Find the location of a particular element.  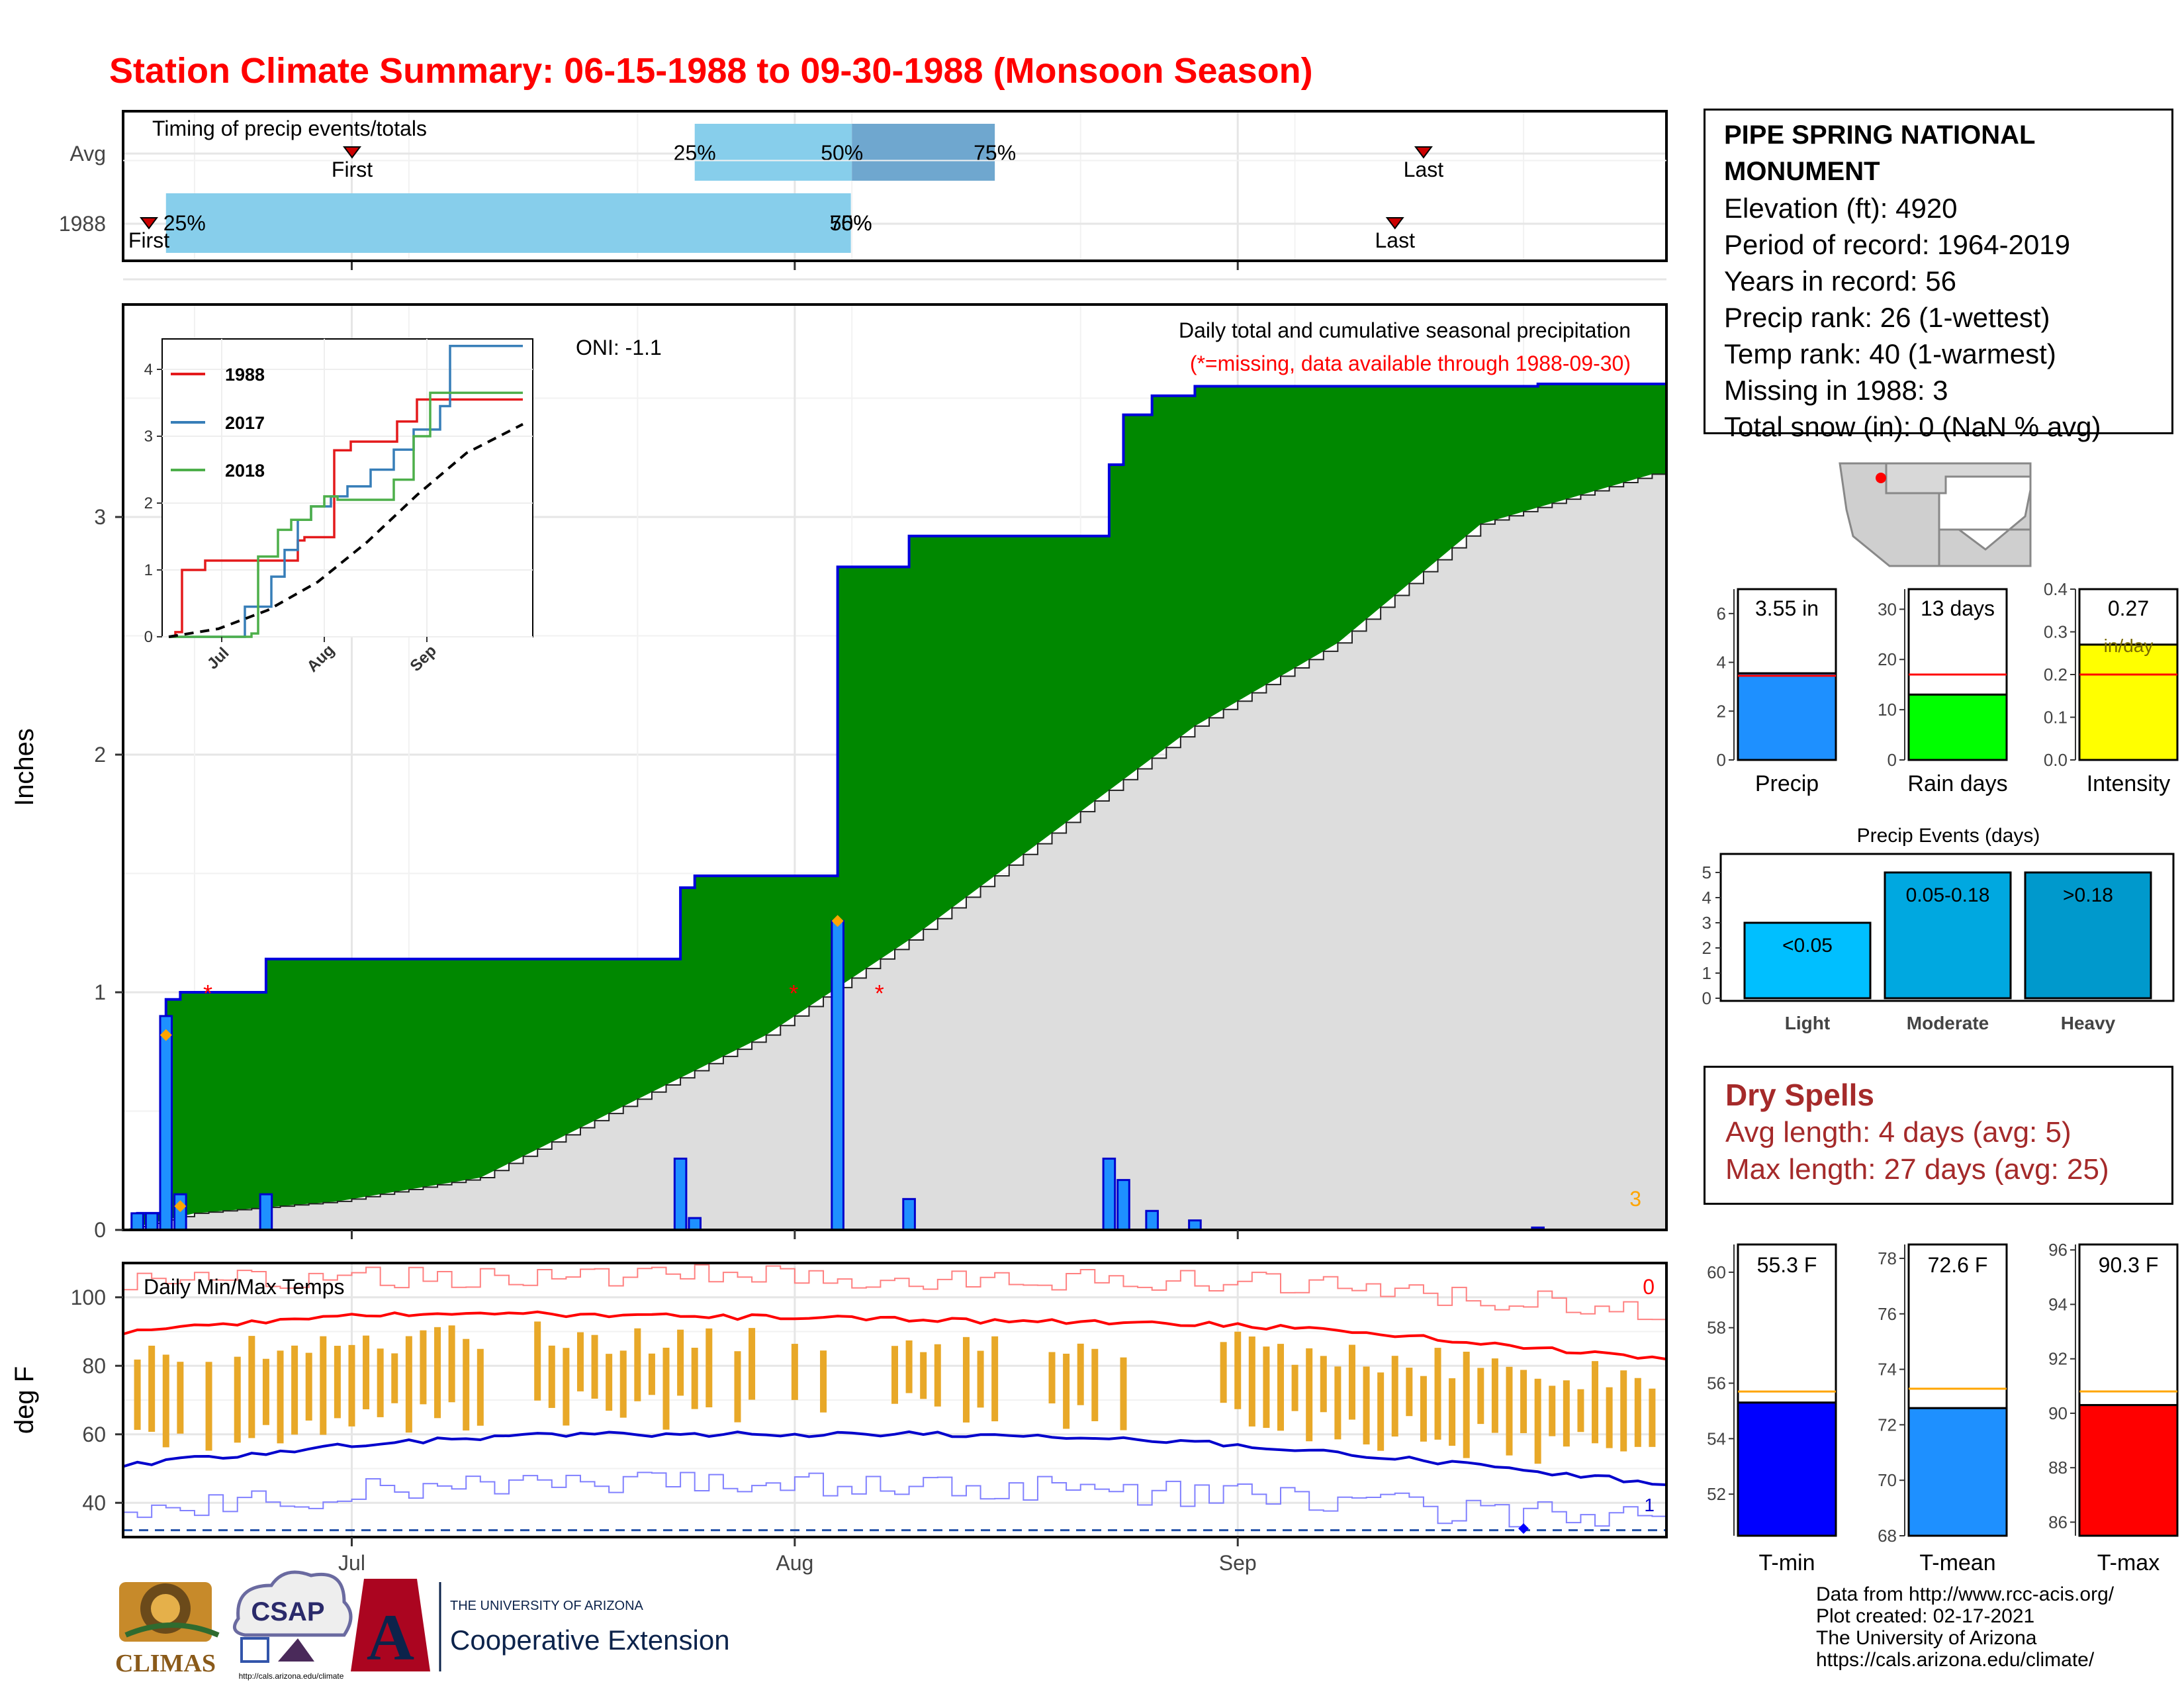

csap-logo: CSAP http://cals.arizona.edu/climate is located at coordinates (292, 1625).